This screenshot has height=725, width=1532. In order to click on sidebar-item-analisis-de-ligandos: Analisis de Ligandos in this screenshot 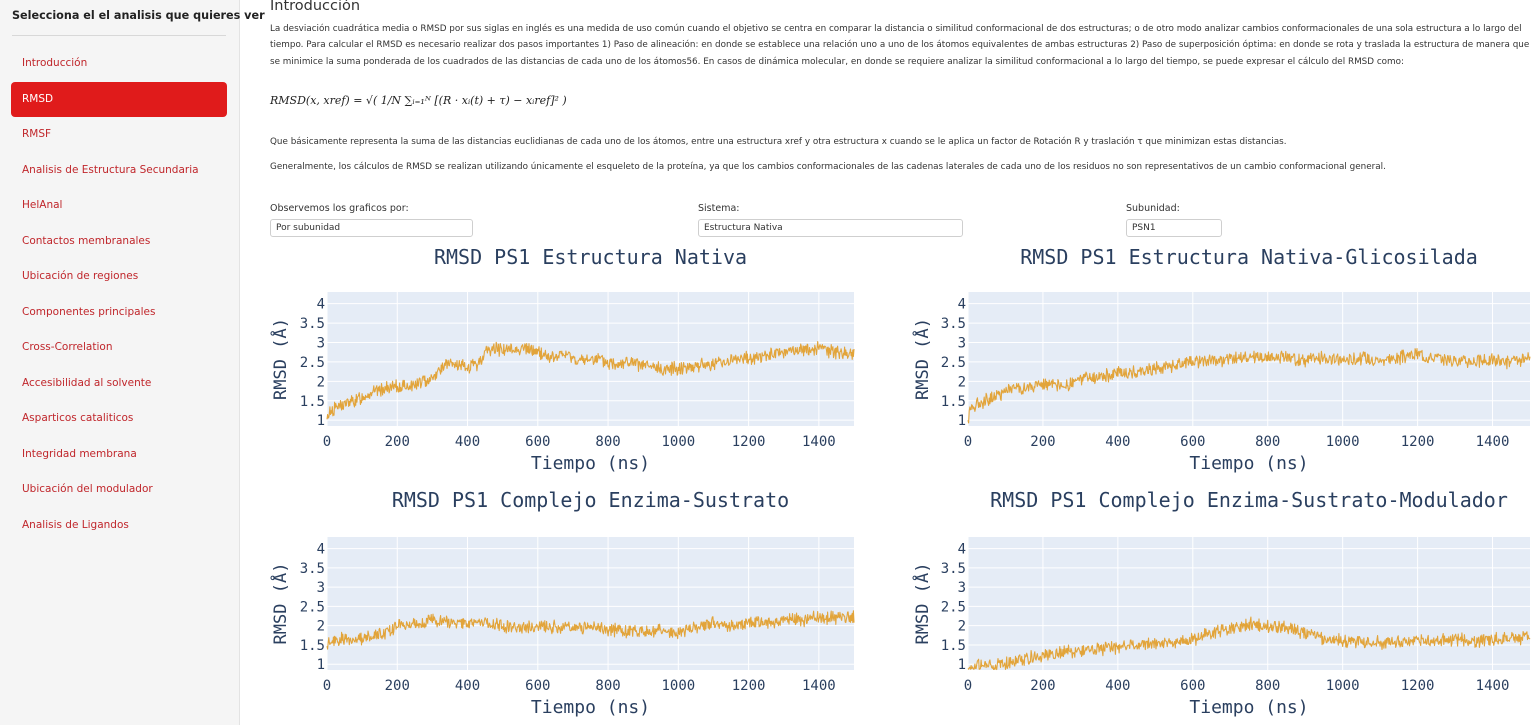, I will do `click(75, 524)`.